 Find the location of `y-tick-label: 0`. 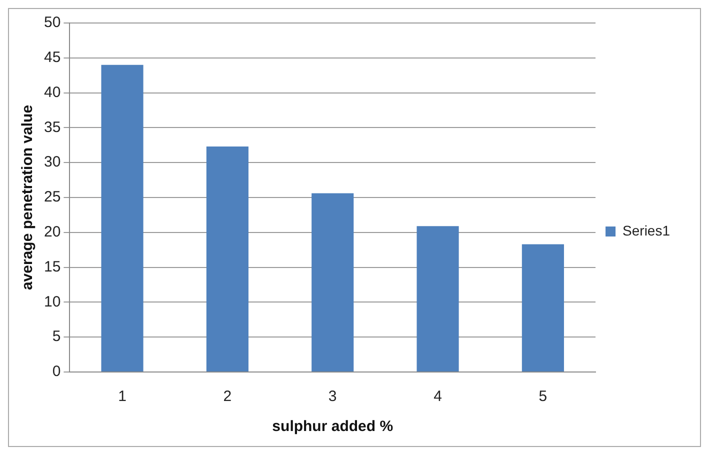

y-tick-label: 0 is located at coordinates (56, 371).